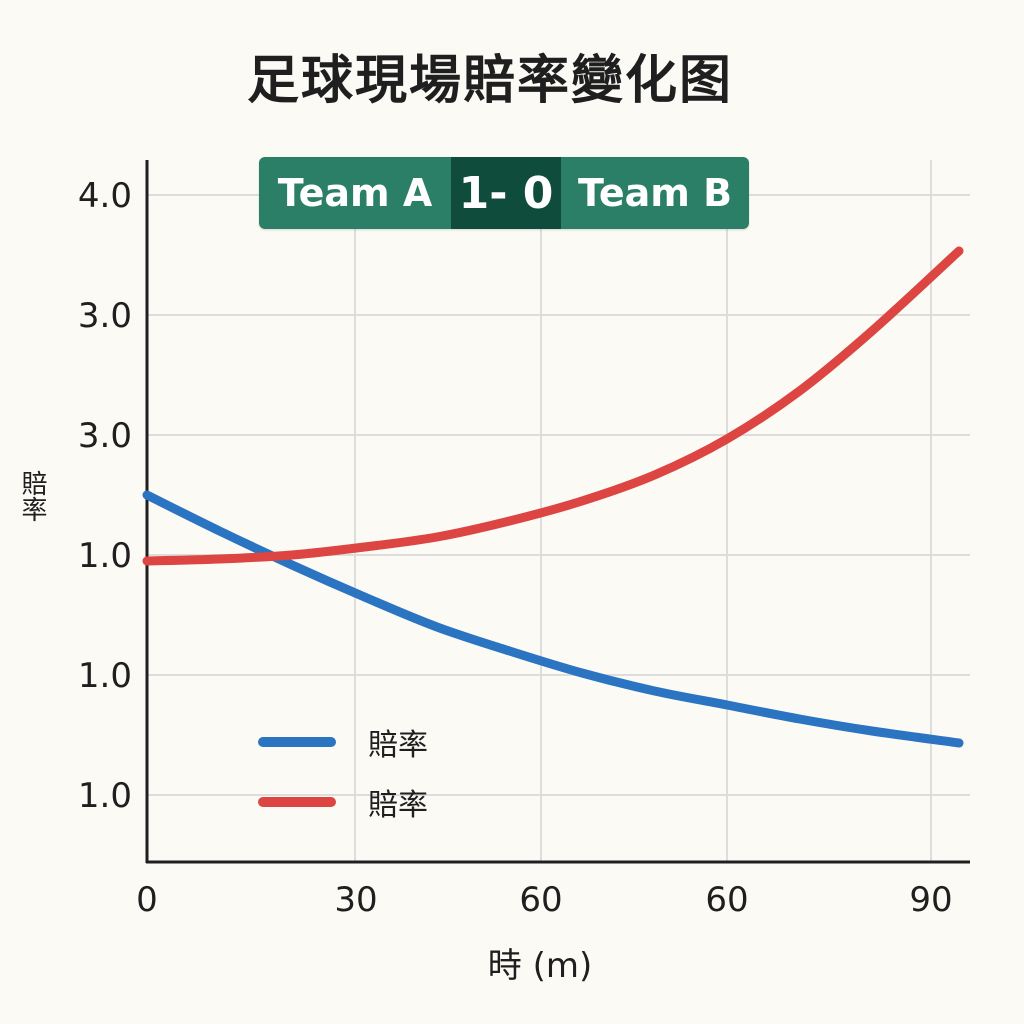 Image resolution: width=1024 pixels, height=1024 pixels. Describe the element at coordinates (297, 802) in the screenshot. I see `legend-swatch-red` at that location.